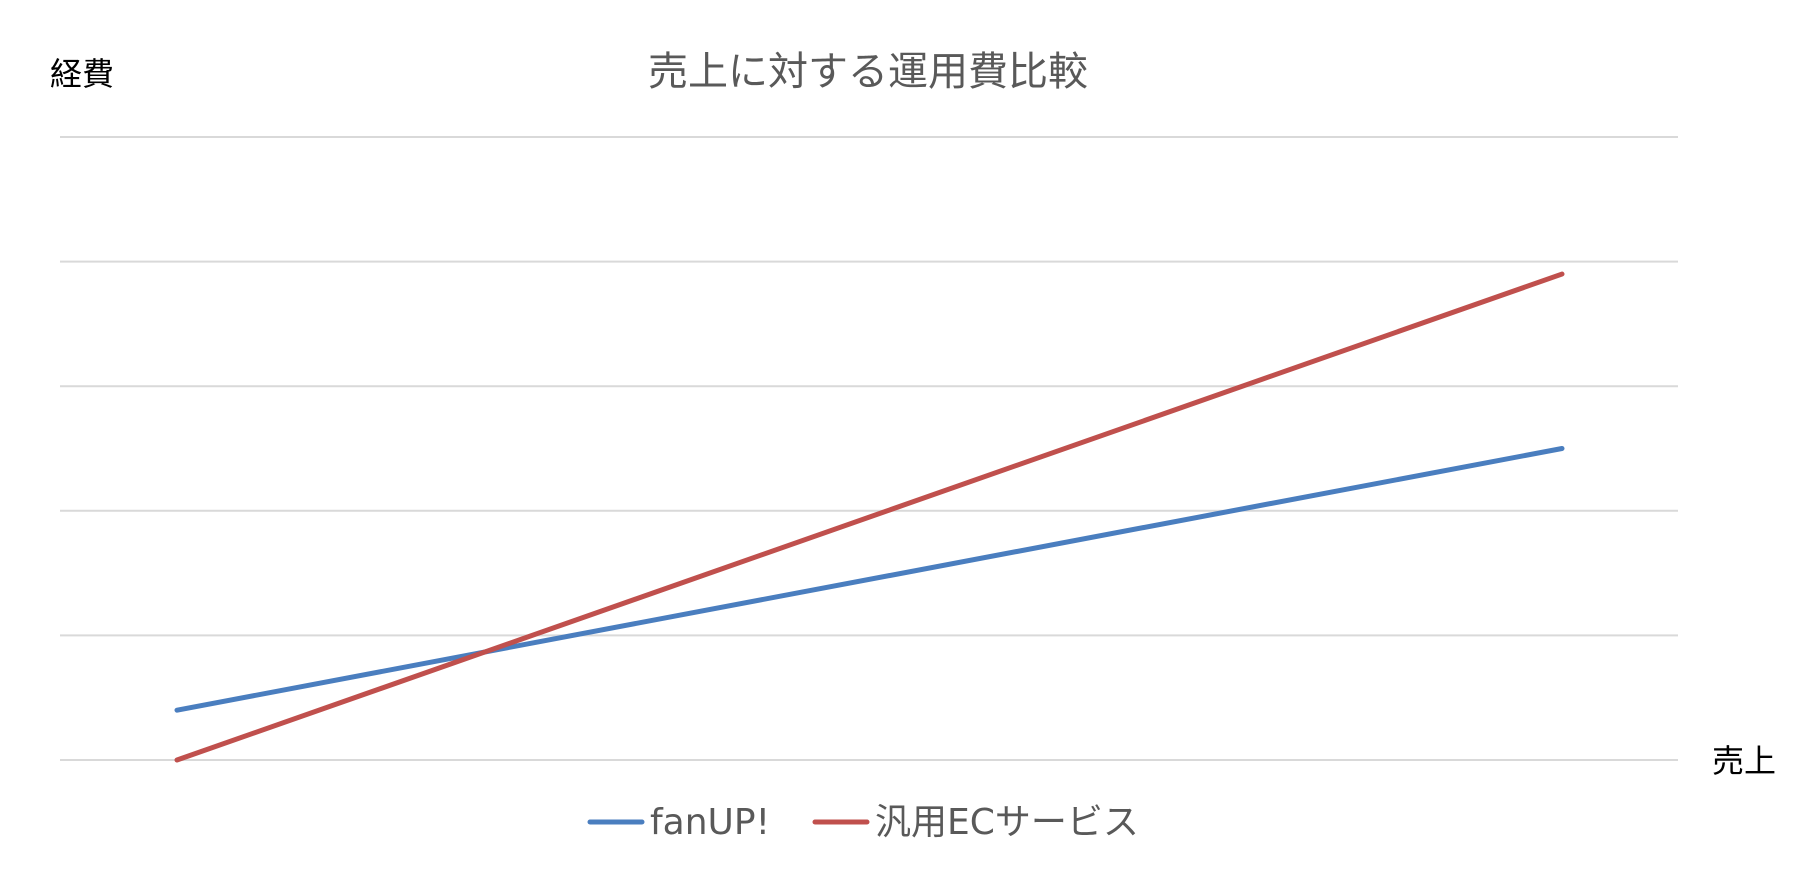 The width and height of the screenshot is (1800, 880). Describe the element at coordinates (1007, 822) in the screenshot. I see `legend-label-generic-ec: 汎用ECサービス` at that location.